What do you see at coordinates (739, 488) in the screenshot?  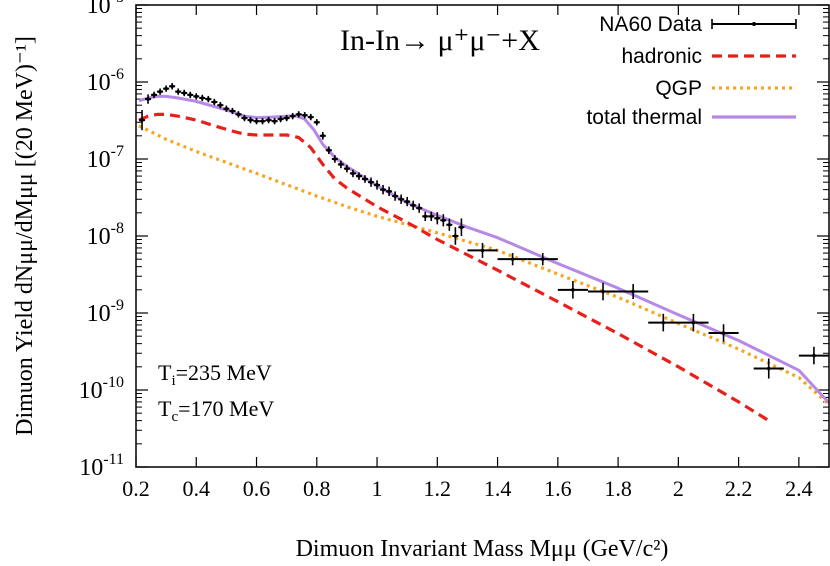 I see `x-tick-label: 2.2` at bounding box center [739, 488].